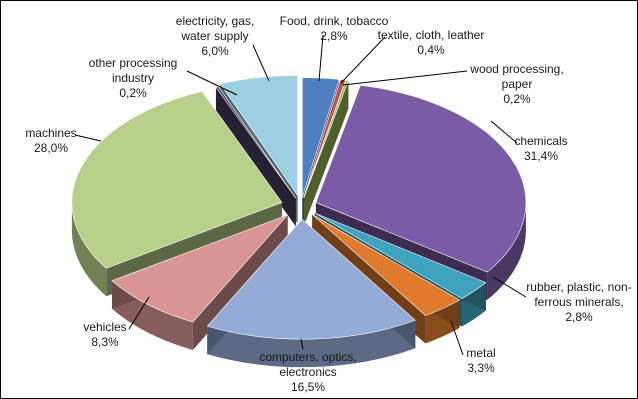 The height and width of the screenshot is (399, 638). I want to click on slice-label-10: electricity, gas, water supply 6,0%, so click(215, 36).